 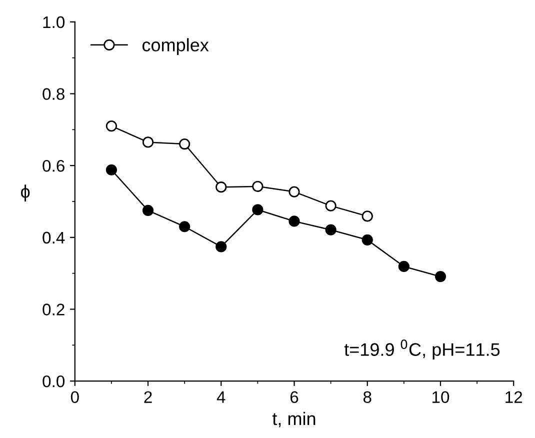 What do you see at coordinates (53, 310) in the screenshot?
I see `y-tick-label: 0.2` at bounding box center [53, 310].